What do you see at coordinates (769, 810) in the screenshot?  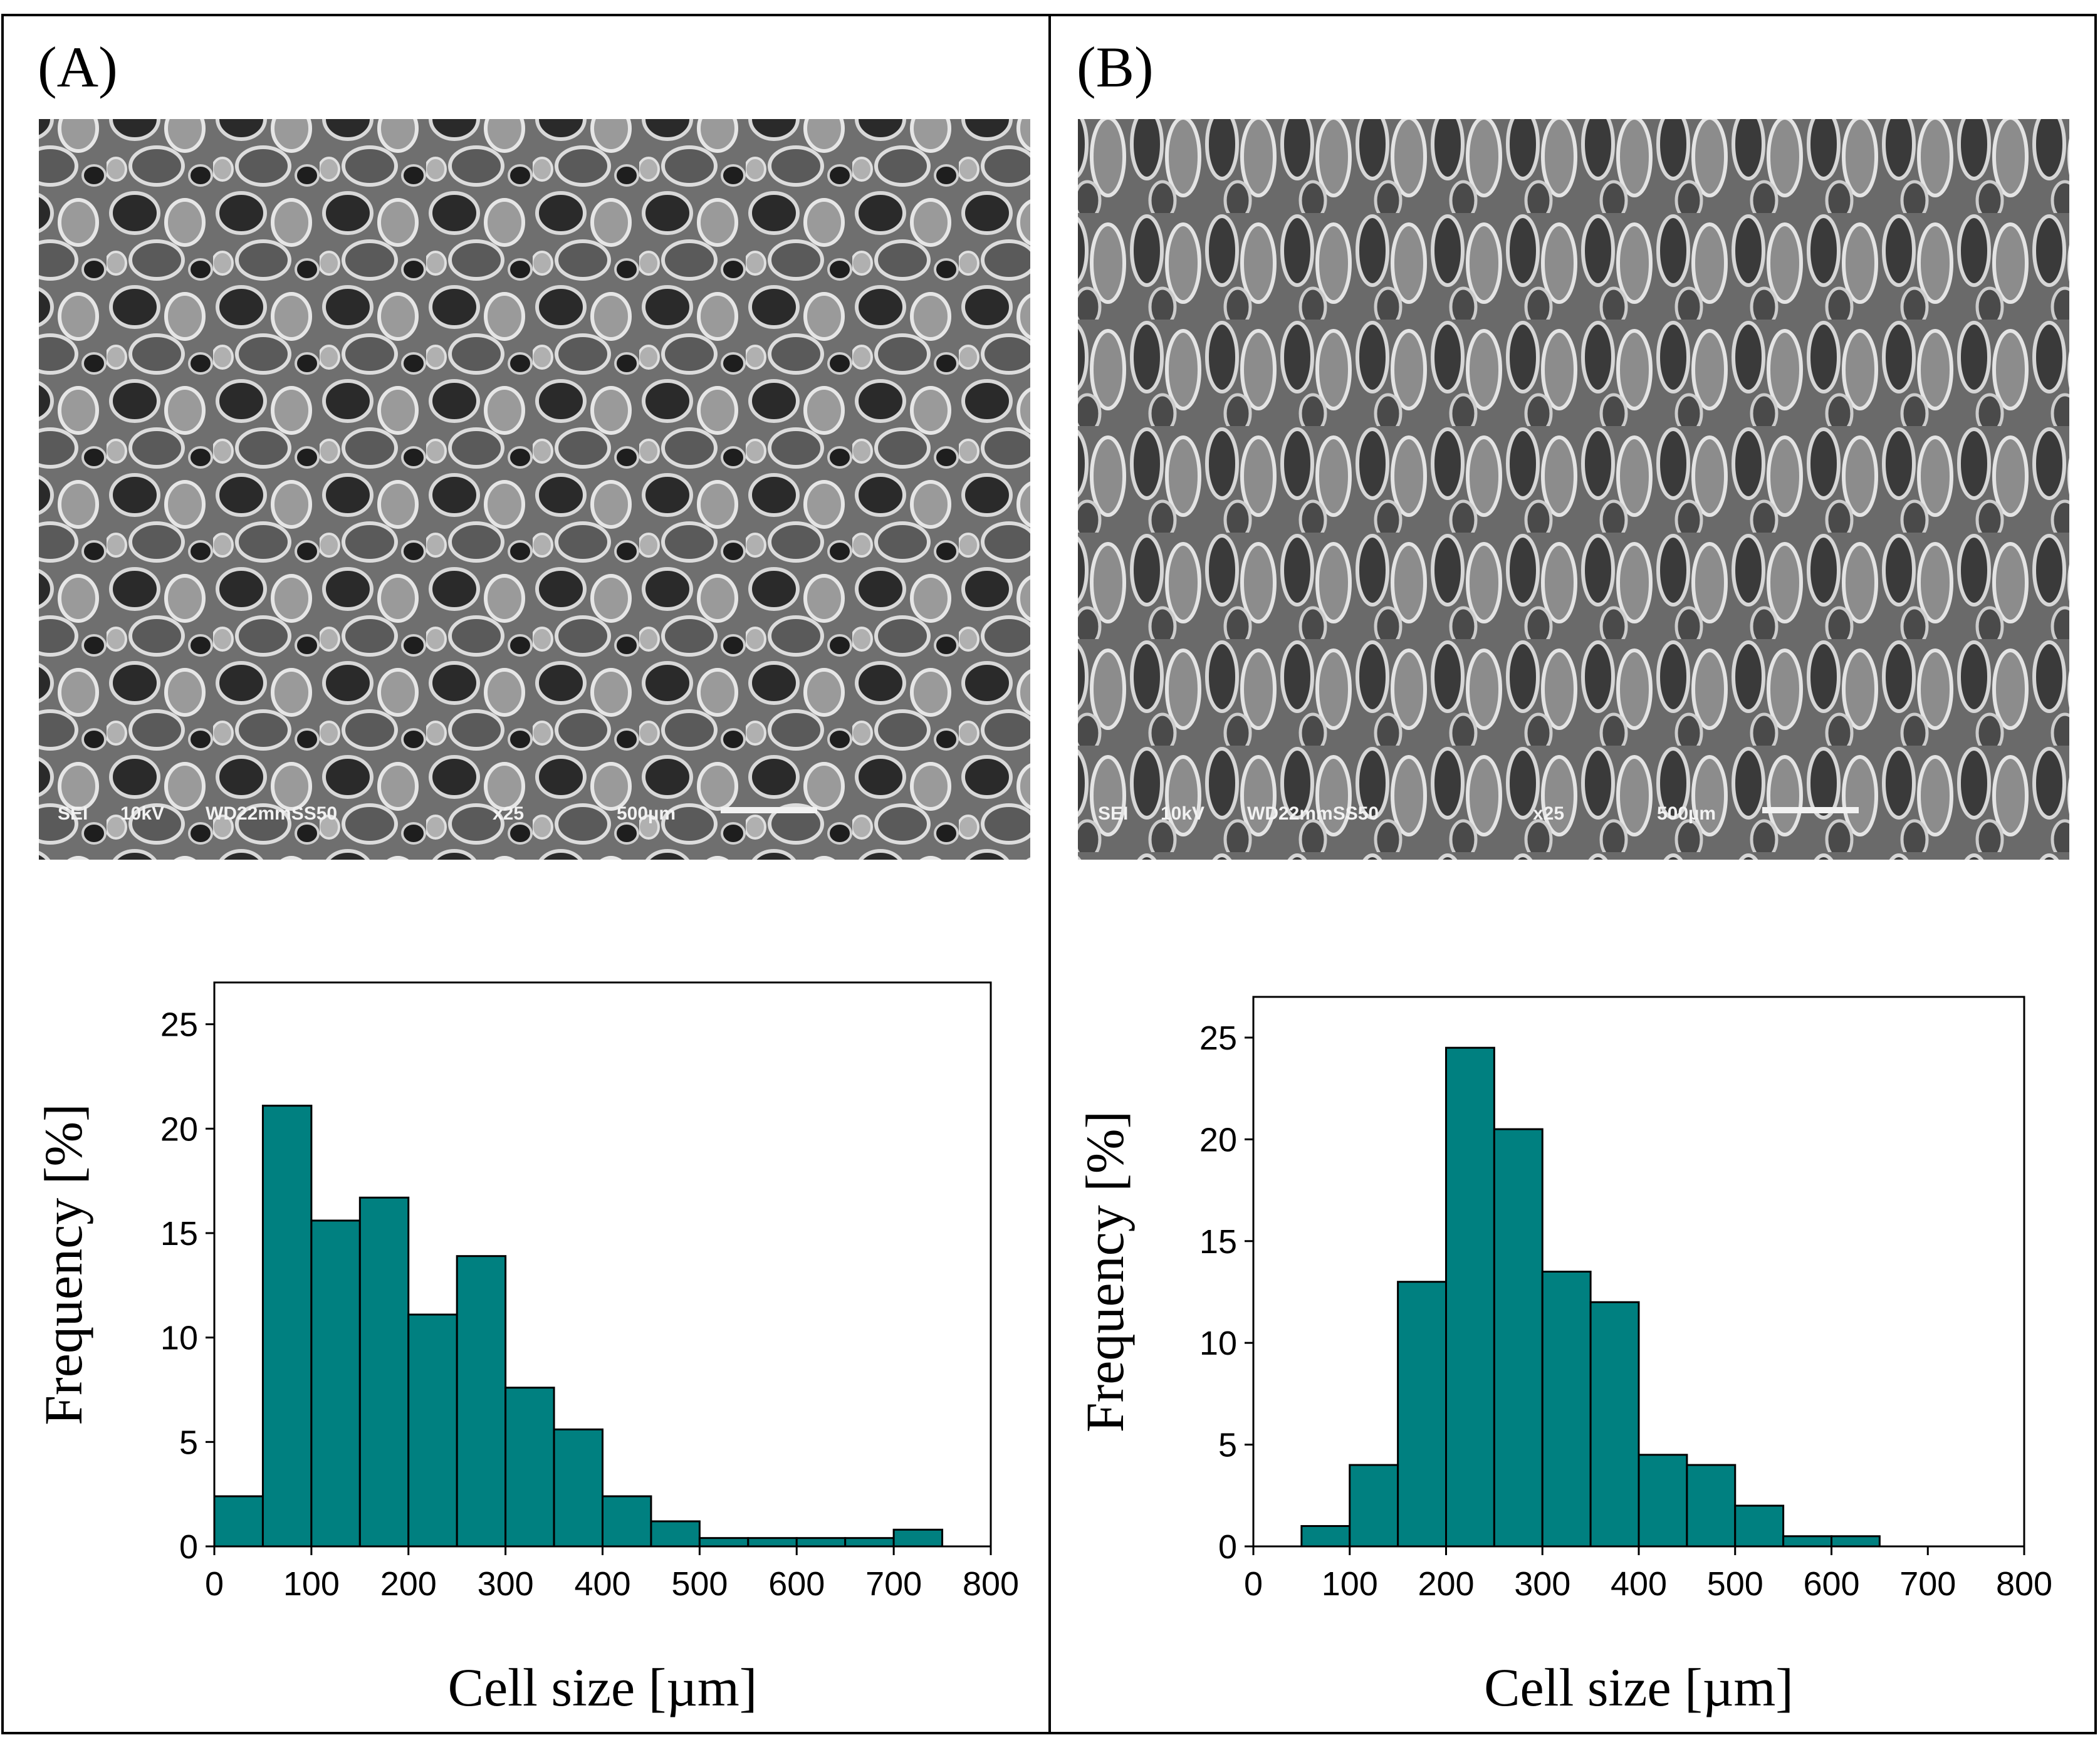 I see `scale-bar-a` at bounding box center [769, 810].